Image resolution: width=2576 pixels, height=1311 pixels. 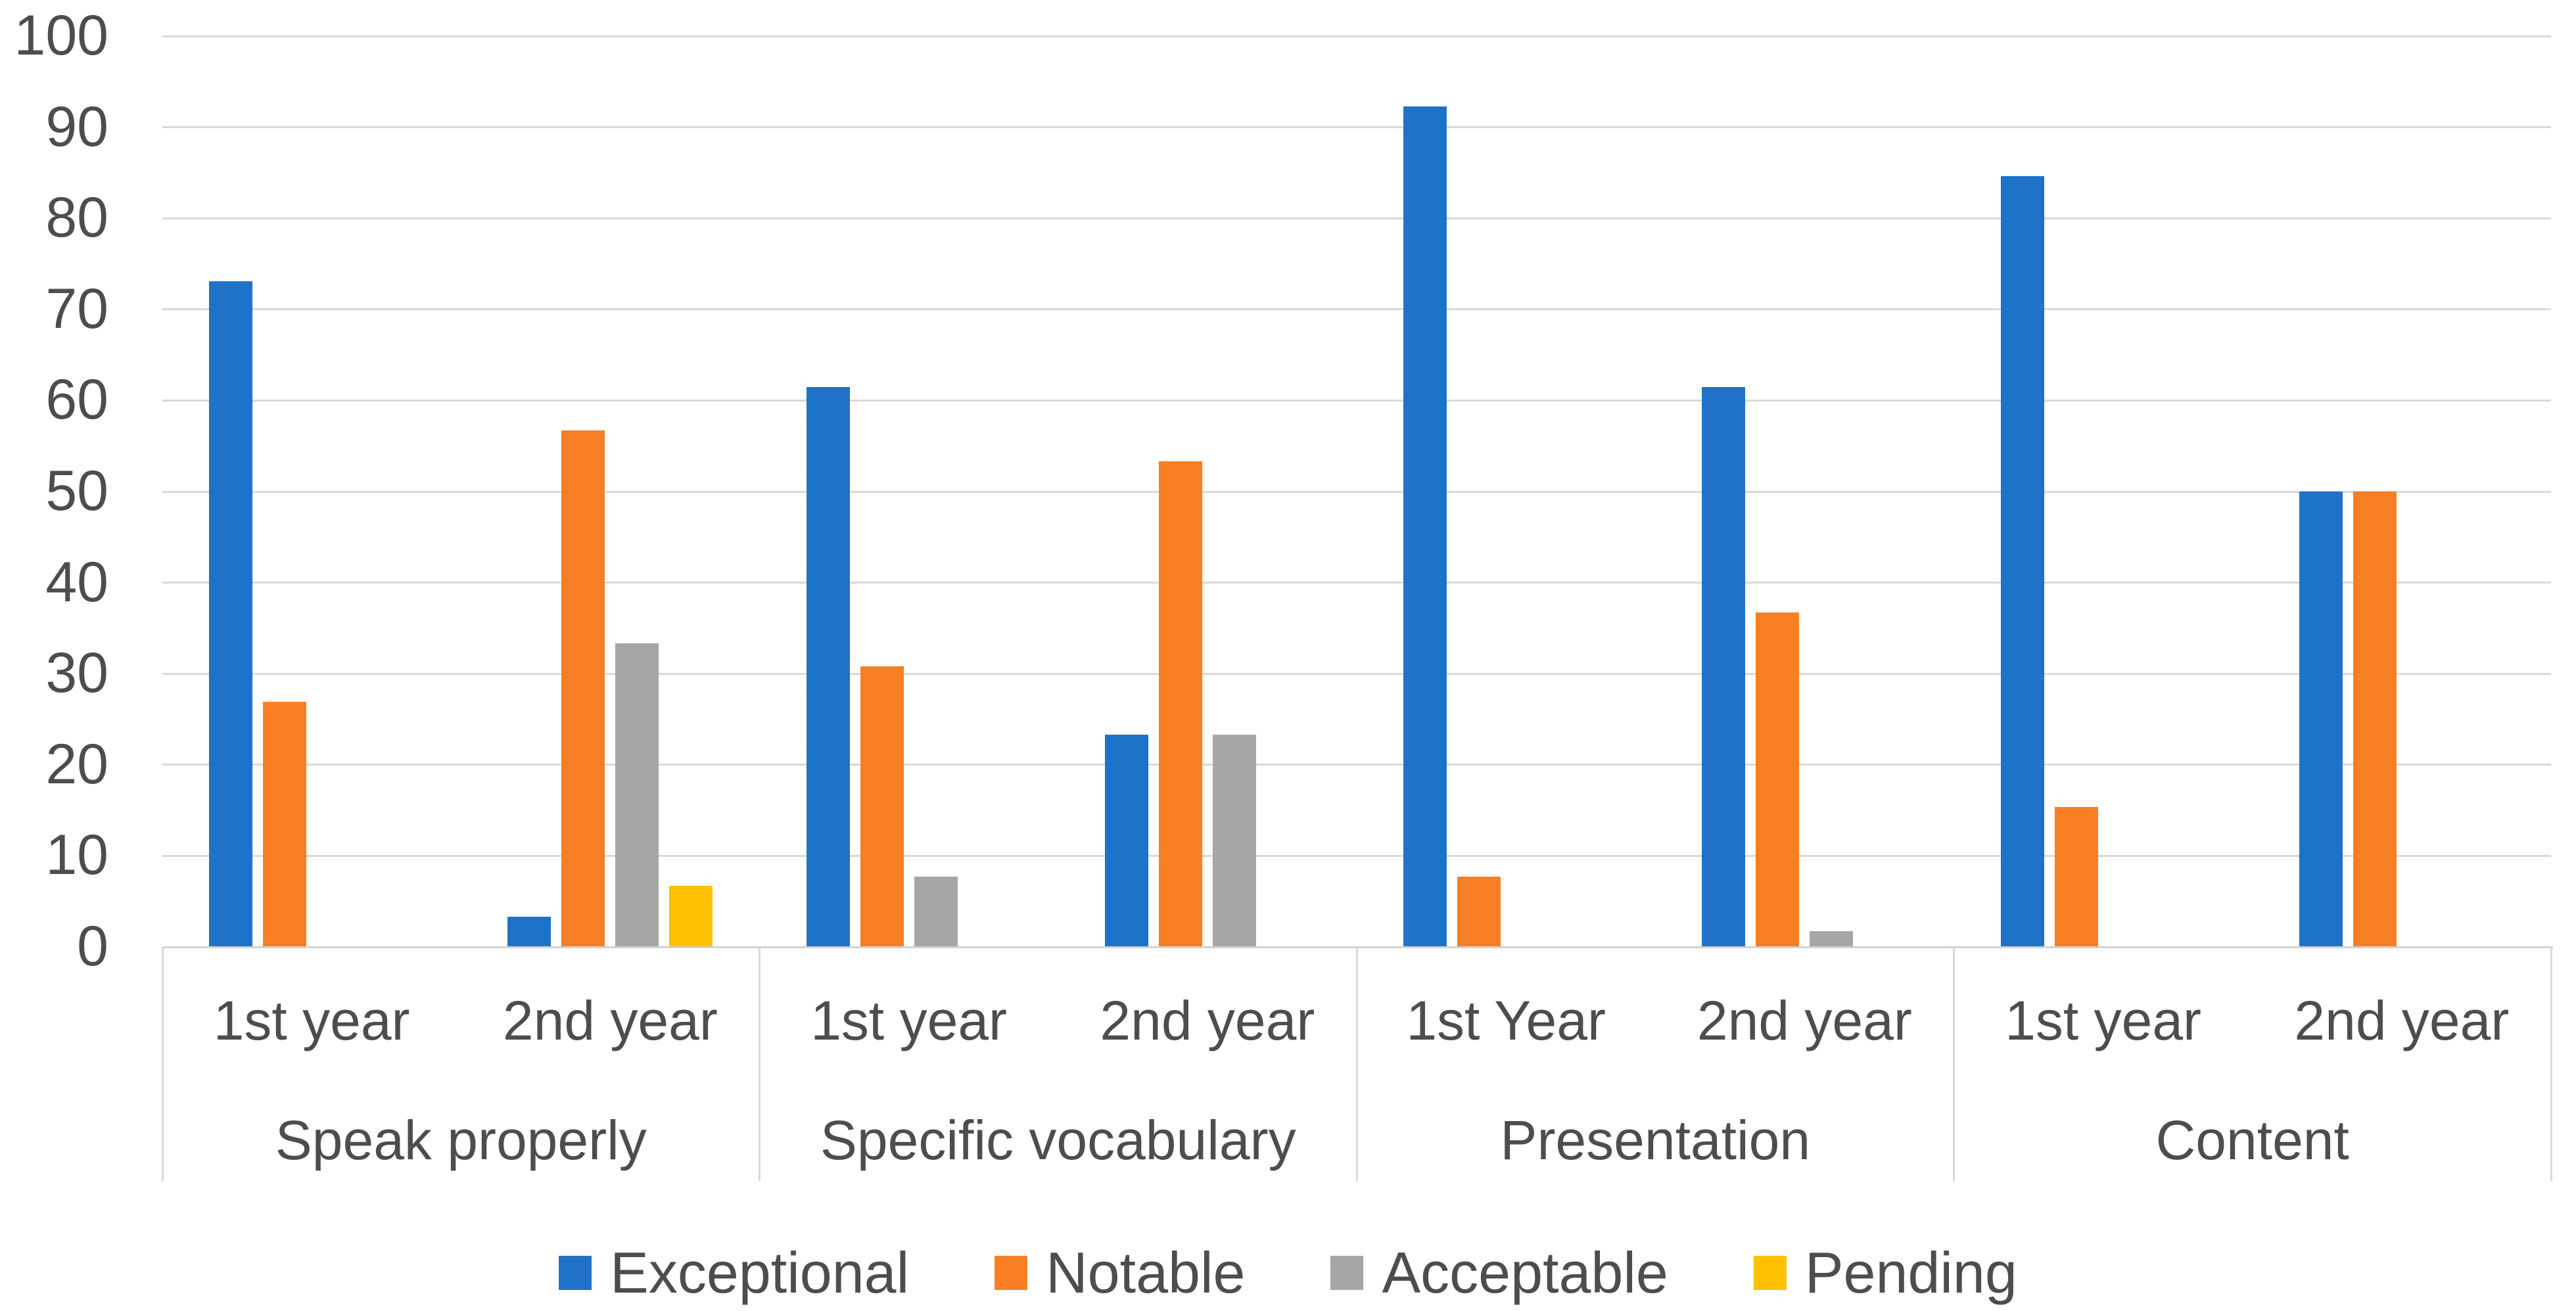 What do you see at coordinates (1910, 1272) in the screenshot?
I see `legend-label: Pending` at bounding box center [1910, 1272].